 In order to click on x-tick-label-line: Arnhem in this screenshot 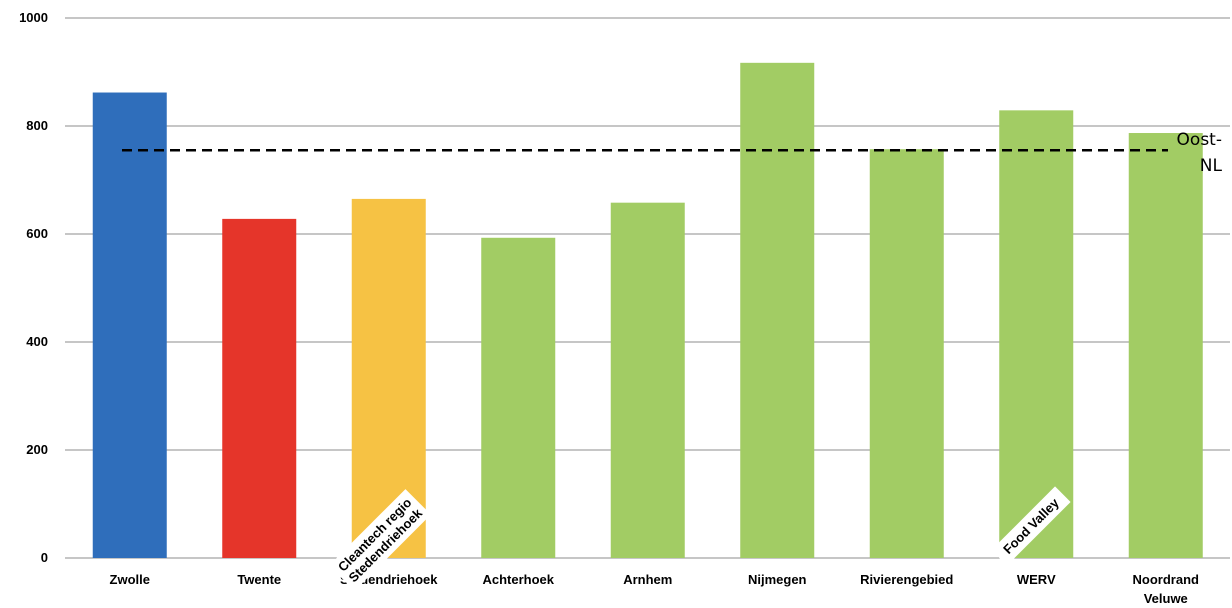, I will do `click(647, 579)`.